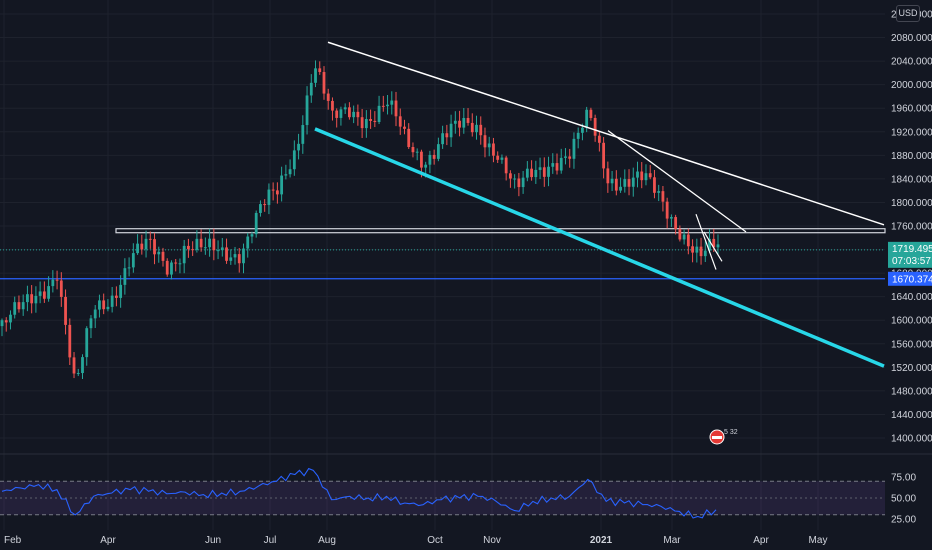 The image size is (932, 550). Describe the element at coordinates (359, 493) in the screenshot. I see `rsi-line` at that location.